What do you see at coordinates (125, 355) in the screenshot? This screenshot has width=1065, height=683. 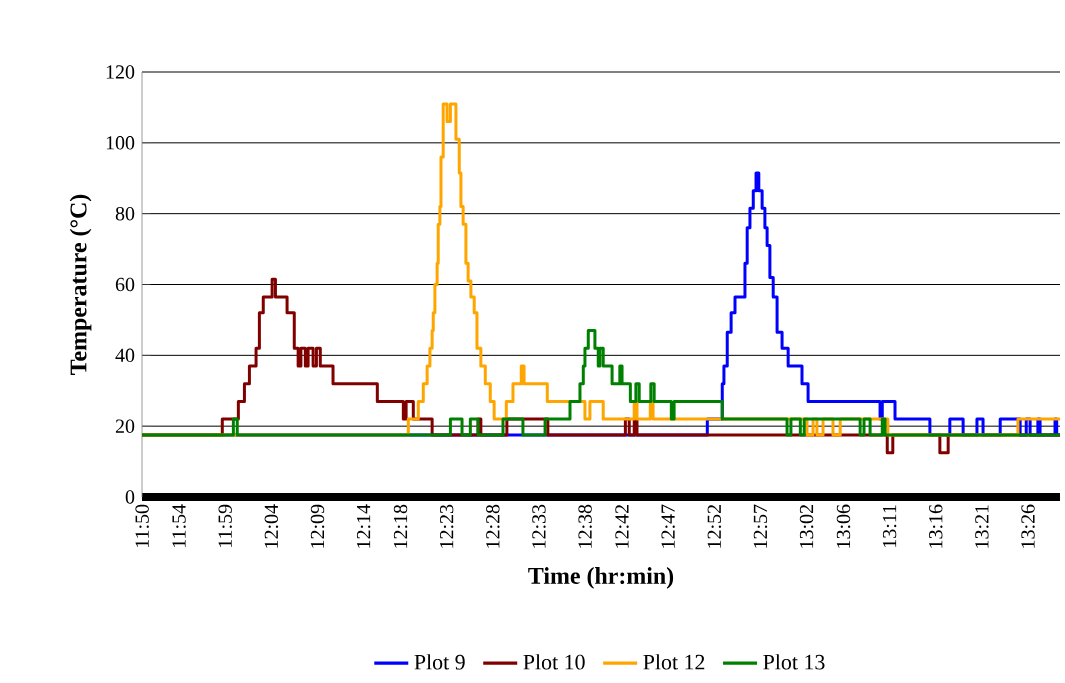 I see `y-tick-label: 40` at bounding box center [125, 355].